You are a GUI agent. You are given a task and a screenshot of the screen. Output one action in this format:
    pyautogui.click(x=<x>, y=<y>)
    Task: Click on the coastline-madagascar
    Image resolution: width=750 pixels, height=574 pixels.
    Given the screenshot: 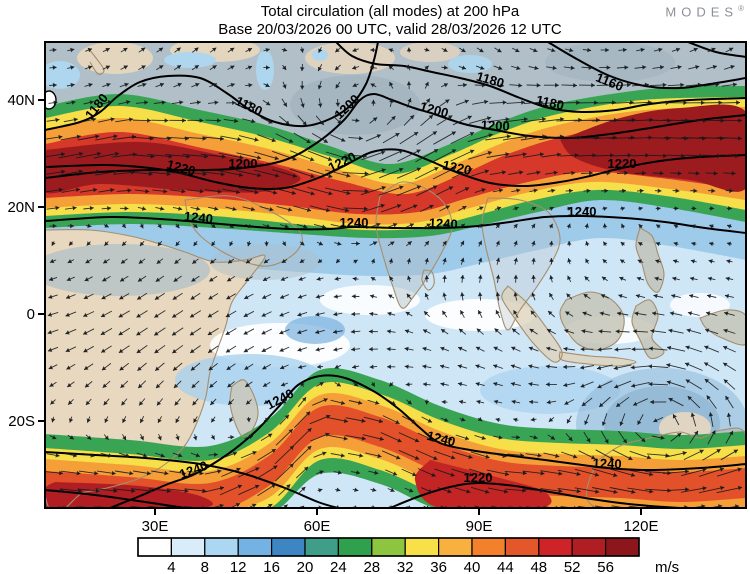 What is the action you would take?
    pyautogui.click(x=244, y=408)
    